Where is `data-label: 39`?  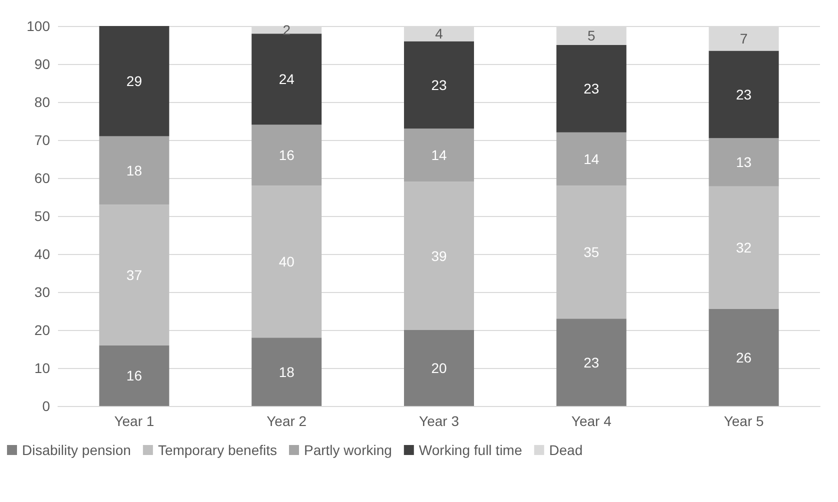 data-label: 39 is located at coordinates (439, 256).